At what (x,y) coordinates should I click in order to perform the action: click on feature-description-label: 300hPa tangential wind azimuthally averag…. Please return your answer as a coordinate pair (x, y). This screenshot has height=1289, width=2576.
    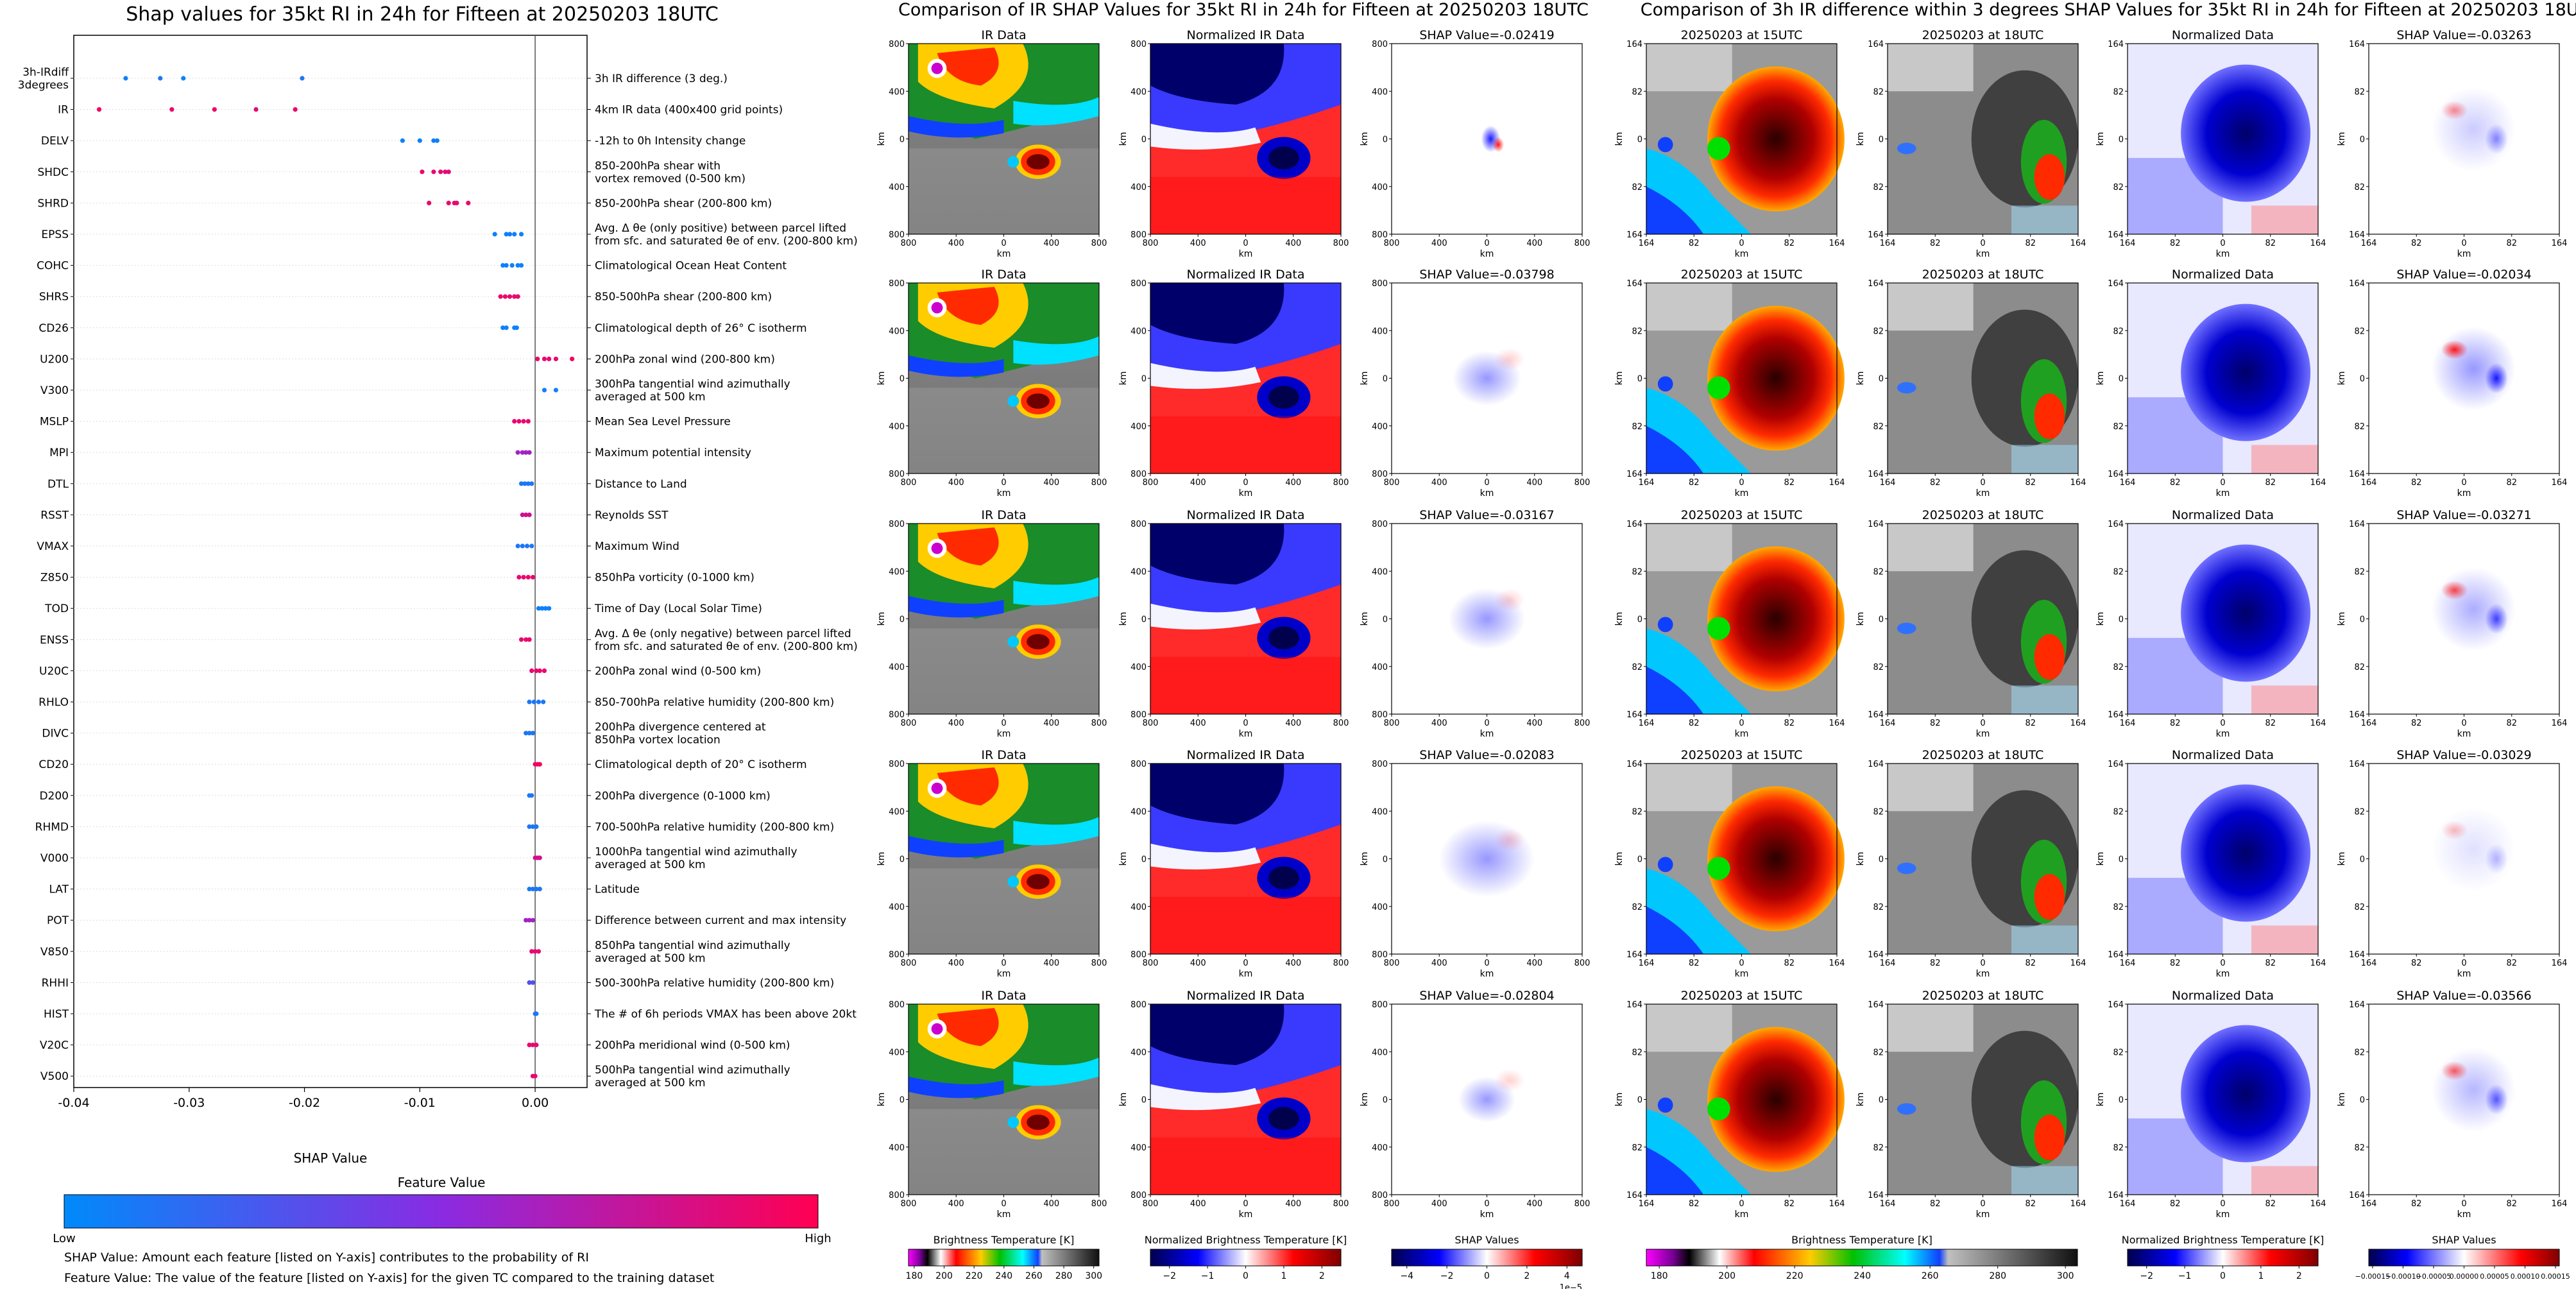
    Looking at the image, I should click on (692, 391).